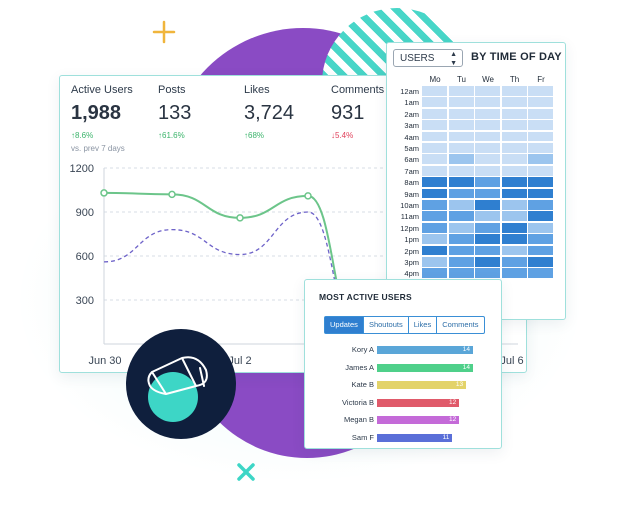 The height and width of the screenshot is (524, 624). I want to click on tab-comments: Comments, so click(459, 325).